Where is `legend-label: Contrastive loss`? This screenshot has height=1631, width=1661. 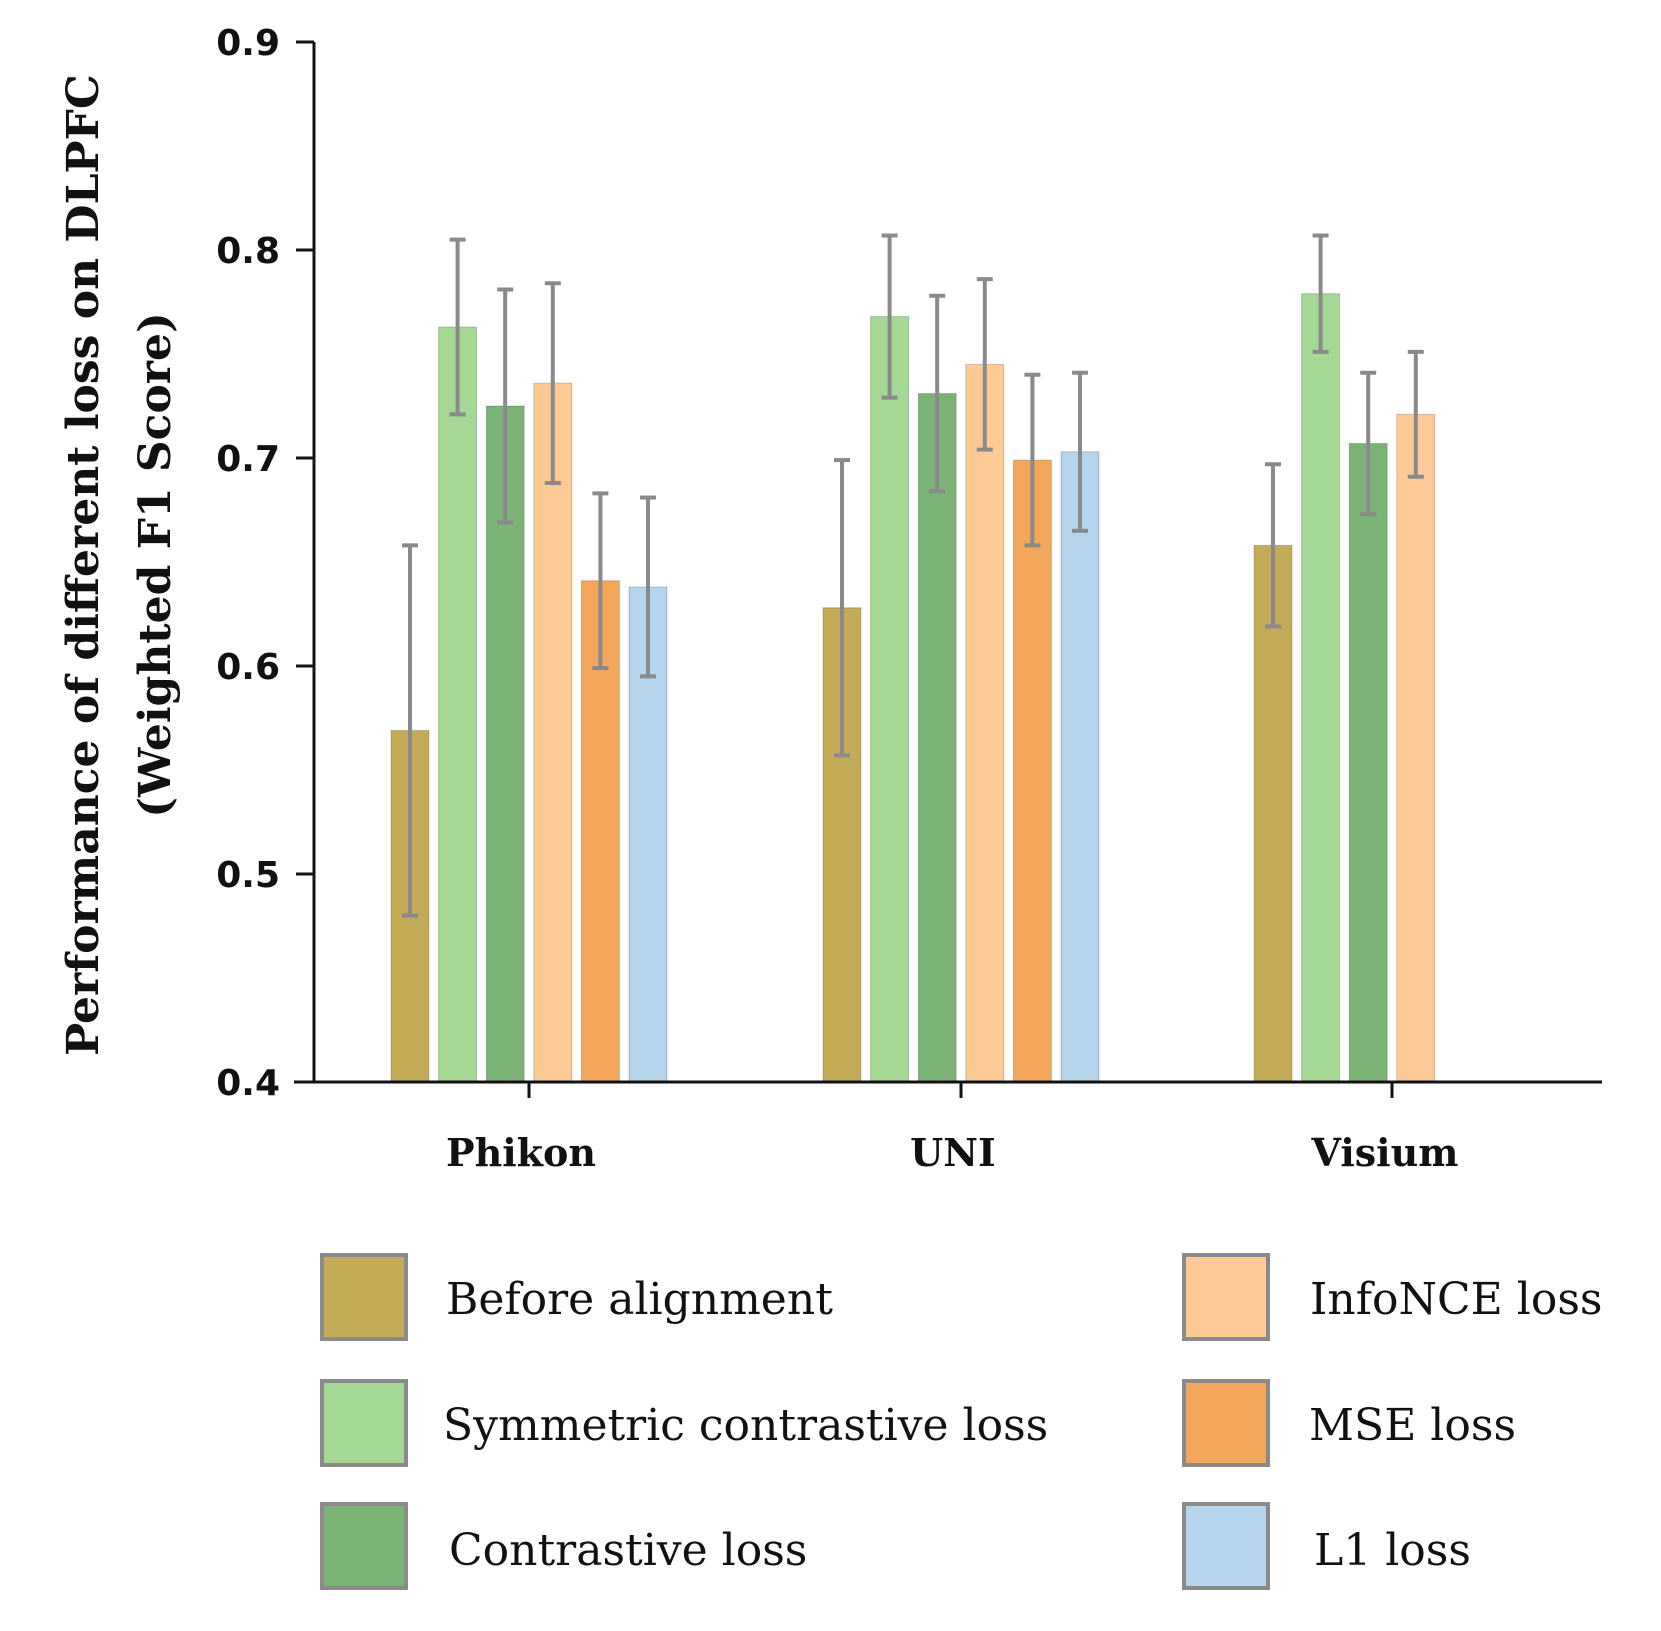
legend-label: Contrastive loss is located at coordinates (628, 1550).